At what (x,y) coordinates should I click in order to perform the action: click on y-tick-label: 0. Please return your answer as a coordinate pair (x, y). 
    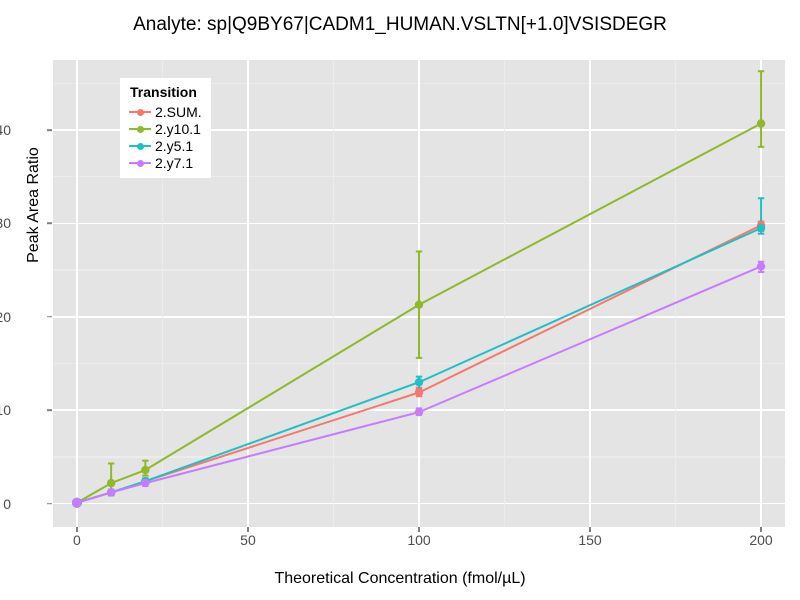
    Looking at the image, I should click on (7, 503).